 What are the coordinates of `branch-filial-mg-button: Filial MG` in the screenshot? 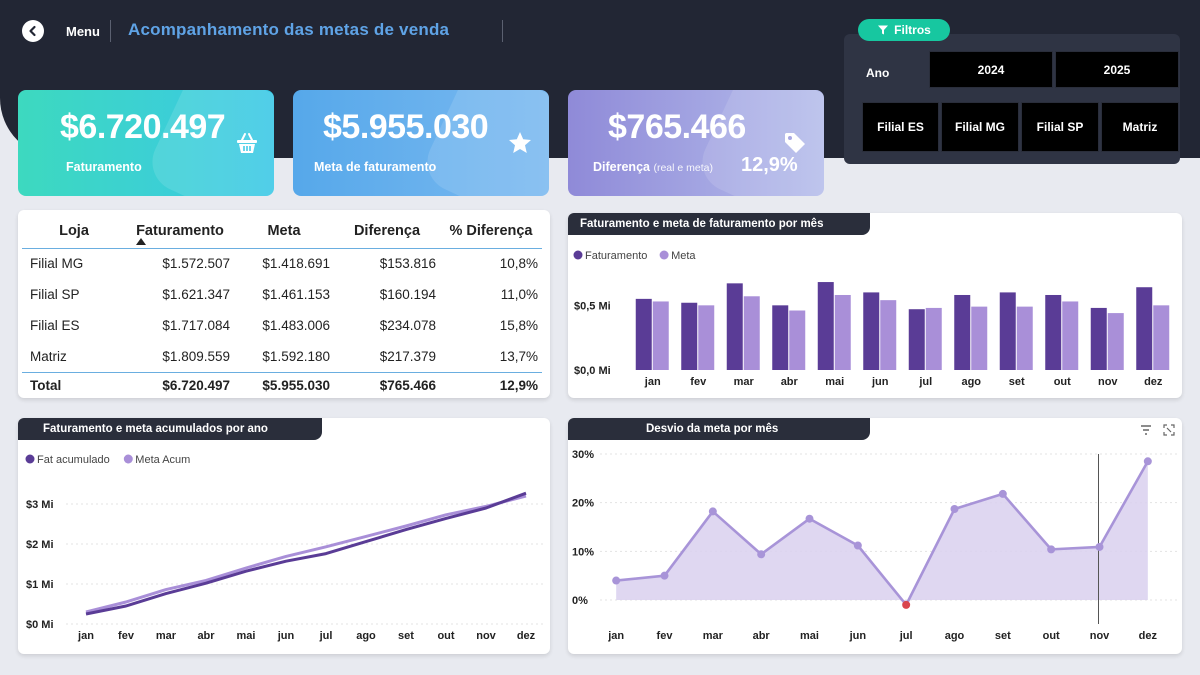 It's located at (980, 127).